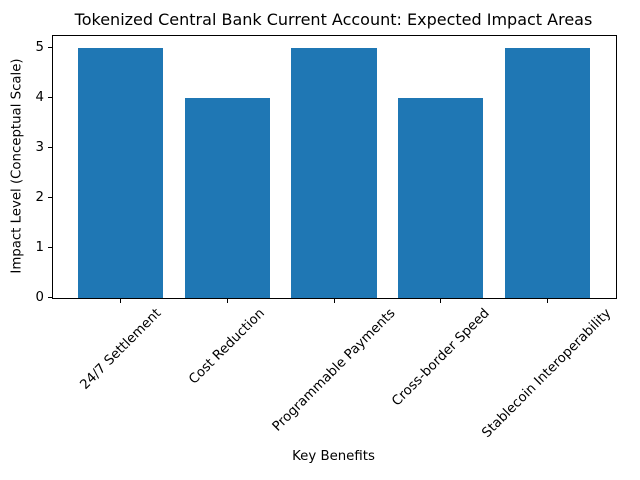 The height and width of the screenshot is (480, 640). What do you see at coordinates (39, 297) in the screenshot?
I see `y-tick-label-0: 0` at bounding box center [39, 297].